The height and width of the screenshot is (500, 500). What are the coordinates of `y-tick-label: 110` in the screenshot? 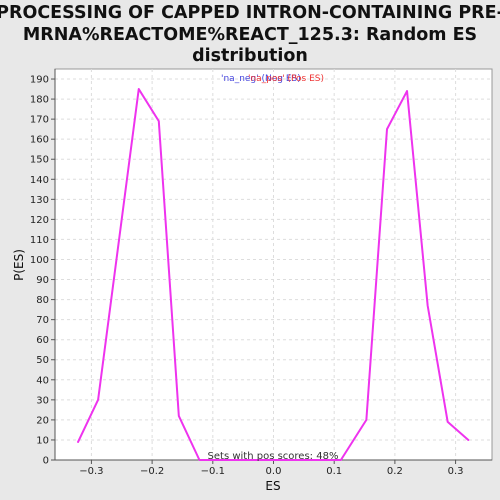 It's located at (39, 240).